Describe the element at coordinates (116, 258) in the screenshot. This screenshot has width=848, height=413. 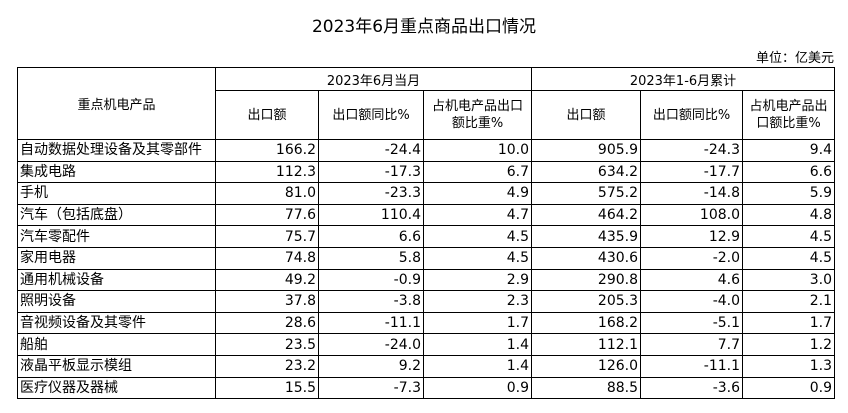
I see `product-name: 家用电器` at that location.